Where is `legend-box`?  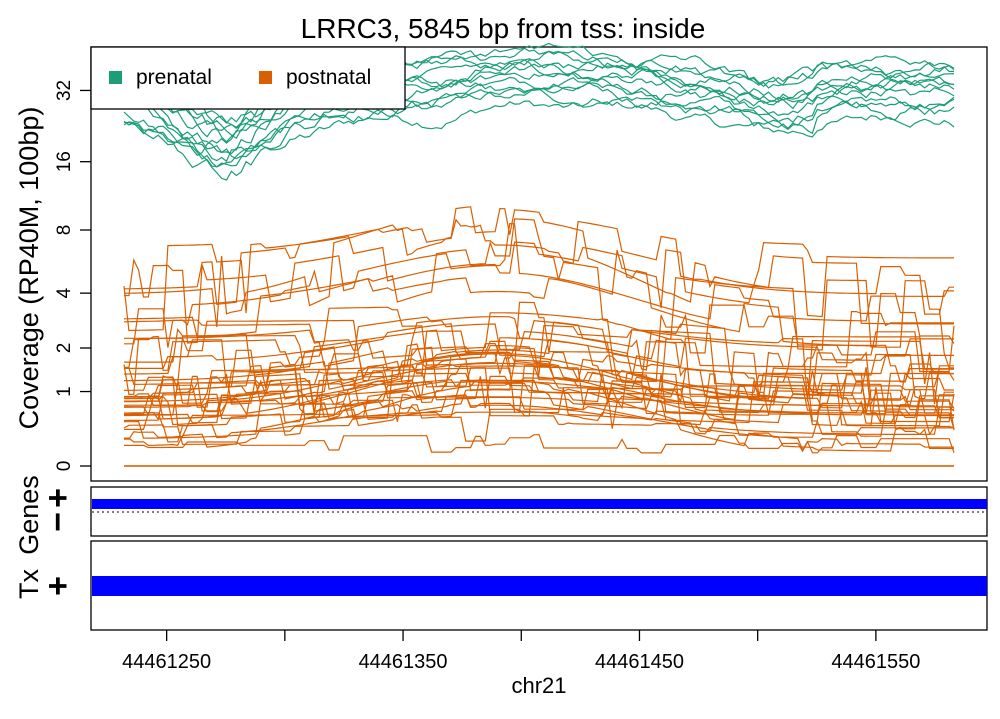
legend-box is located at coordinates (248, 78).